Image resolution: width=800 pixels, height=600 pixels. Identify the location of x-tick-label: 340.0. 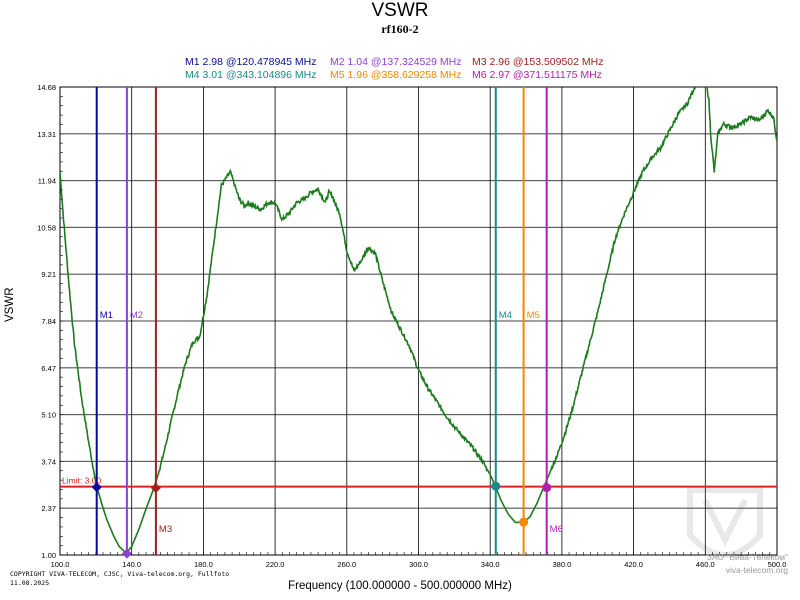
(490, 564).